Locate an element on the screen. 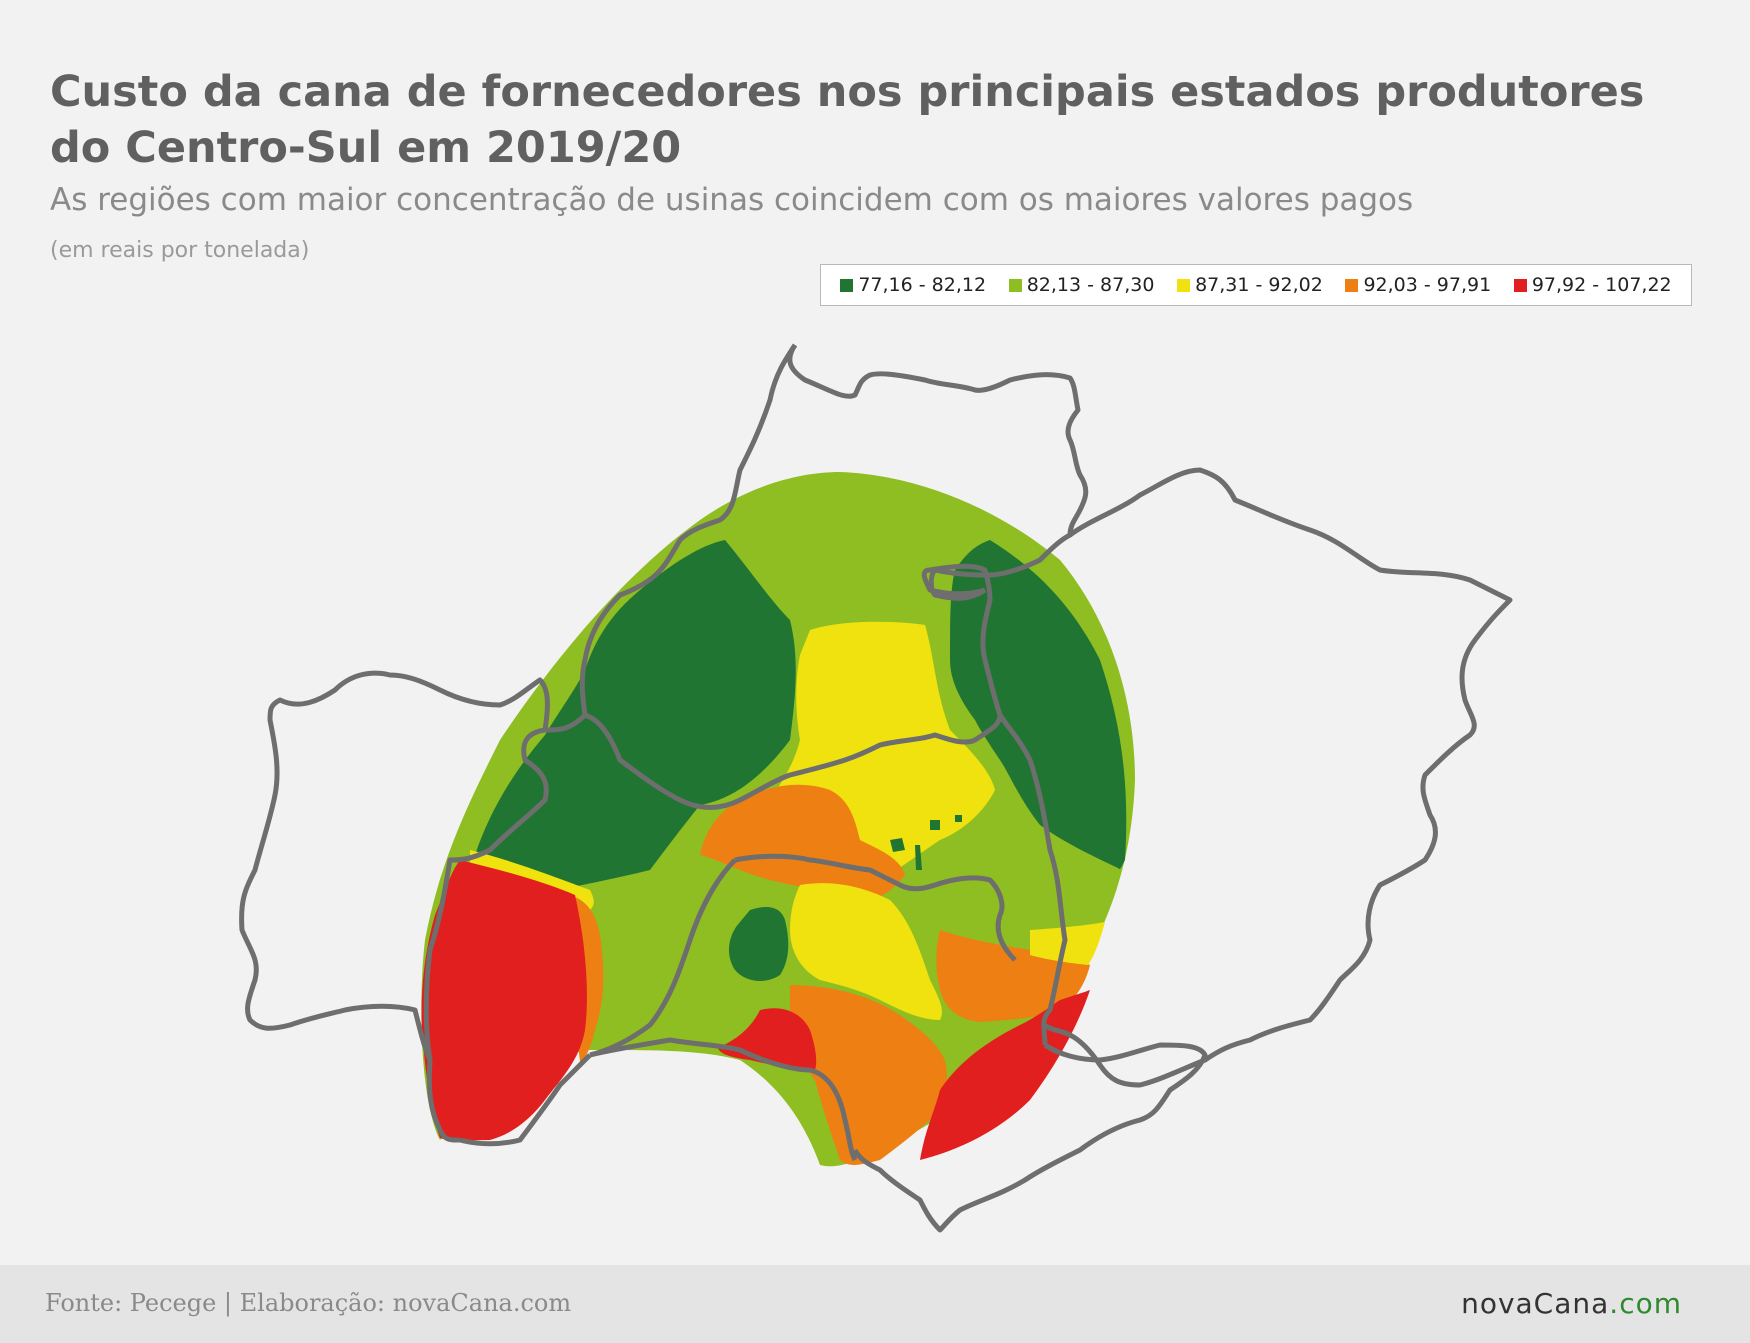 The width and height of the screenshot is (1750, 1343). zone-87-92-east is located at coordinates (1067, 943).